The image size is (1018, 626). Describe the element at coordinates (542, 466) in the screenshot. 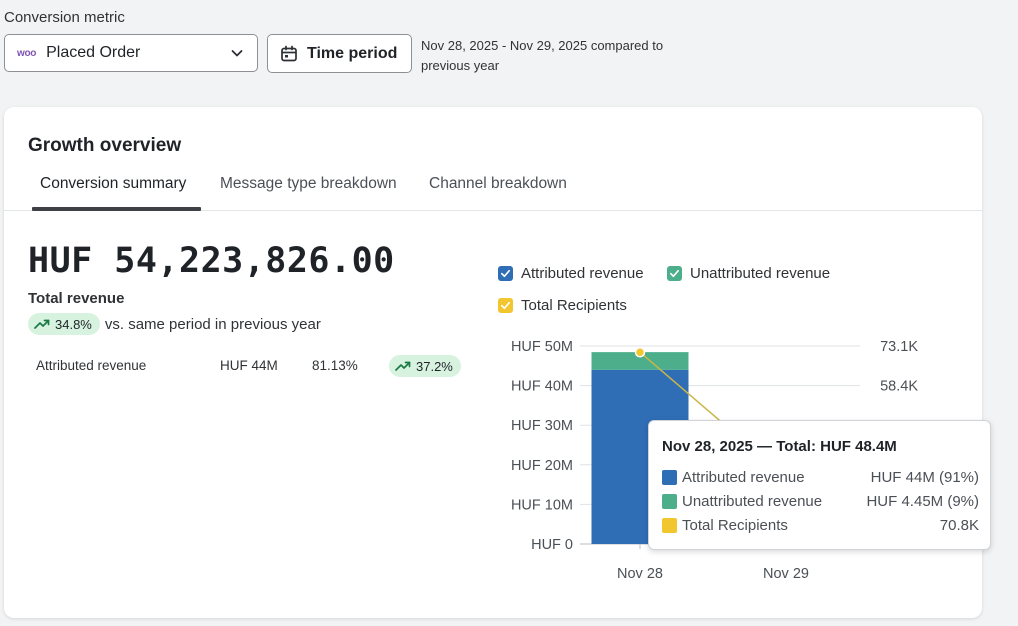

I see `y-tick-label: HUF 20M` at that location.